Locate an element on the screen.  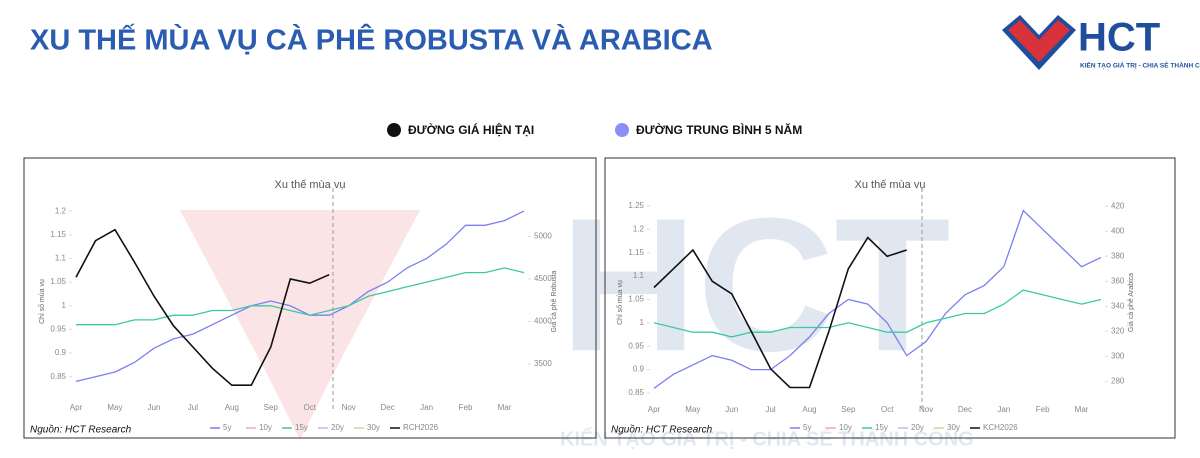
legend-text: ĐƯỜNG TRUNG BÌNH 5 NĂM is located at coordinates (719, 129).